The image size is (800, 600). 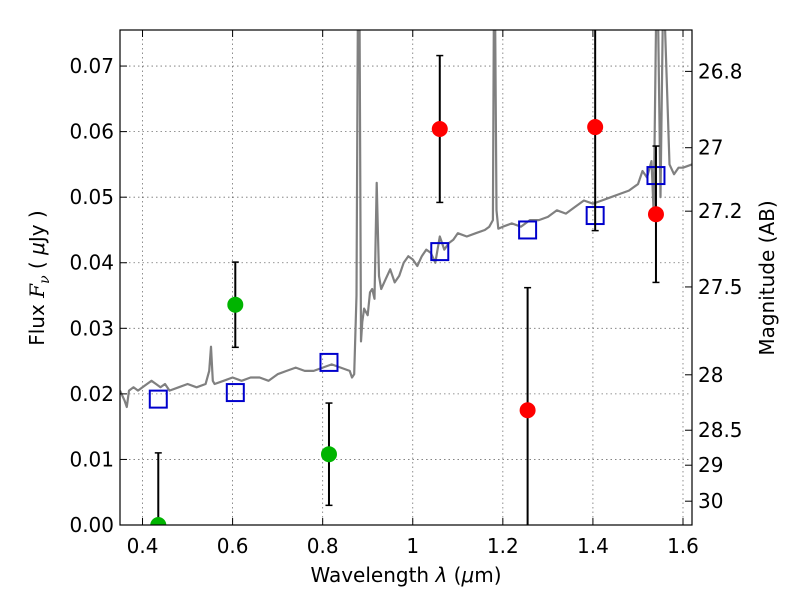 I want to click on y-tick-label: 0.03, so click(x=91, y=328).